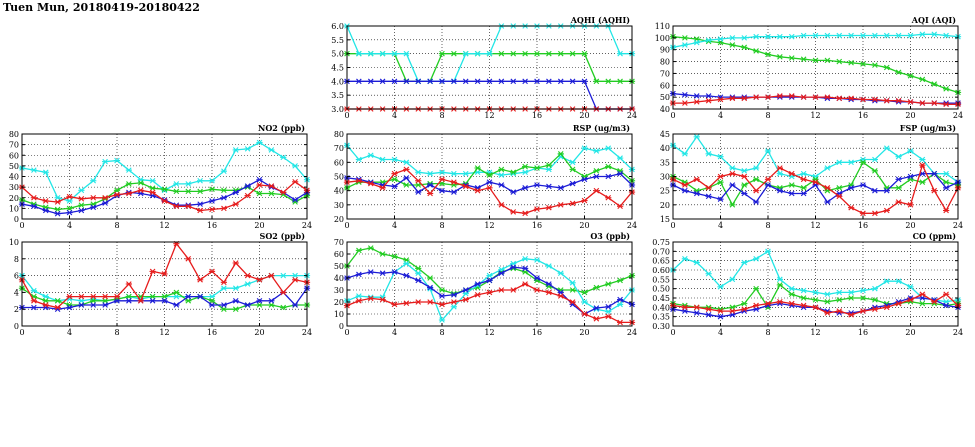  Describe the element at coordinates (537, 332) in the screenshot. I see `x-tick-label: 16` at that location.